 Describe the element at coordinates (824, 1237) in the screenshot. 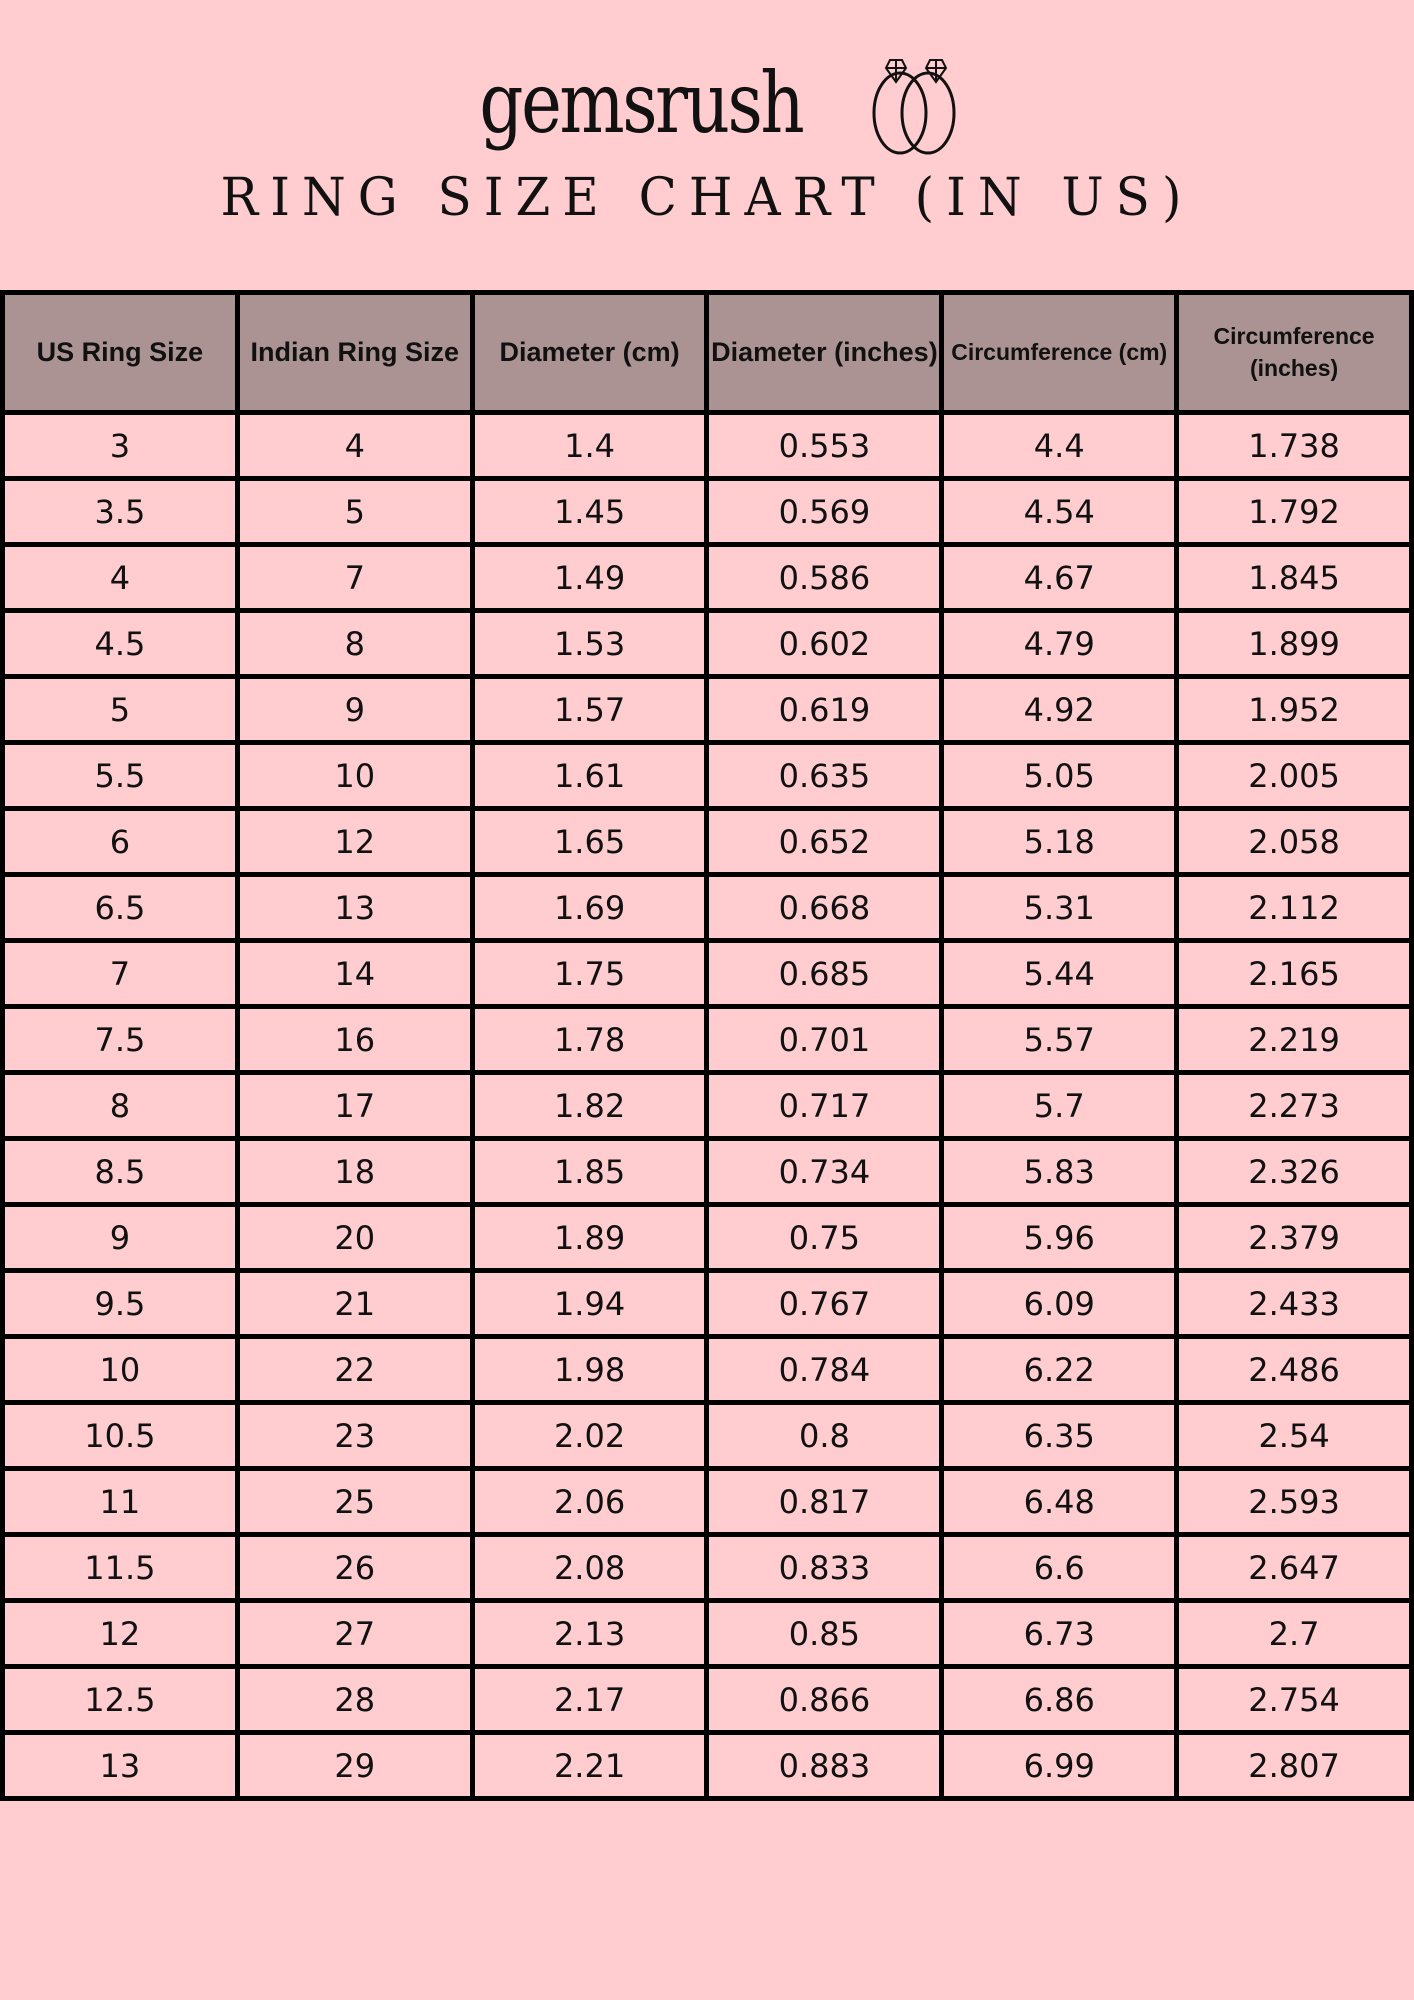

I see `cell-diameter-inches: 0.75` at that location.